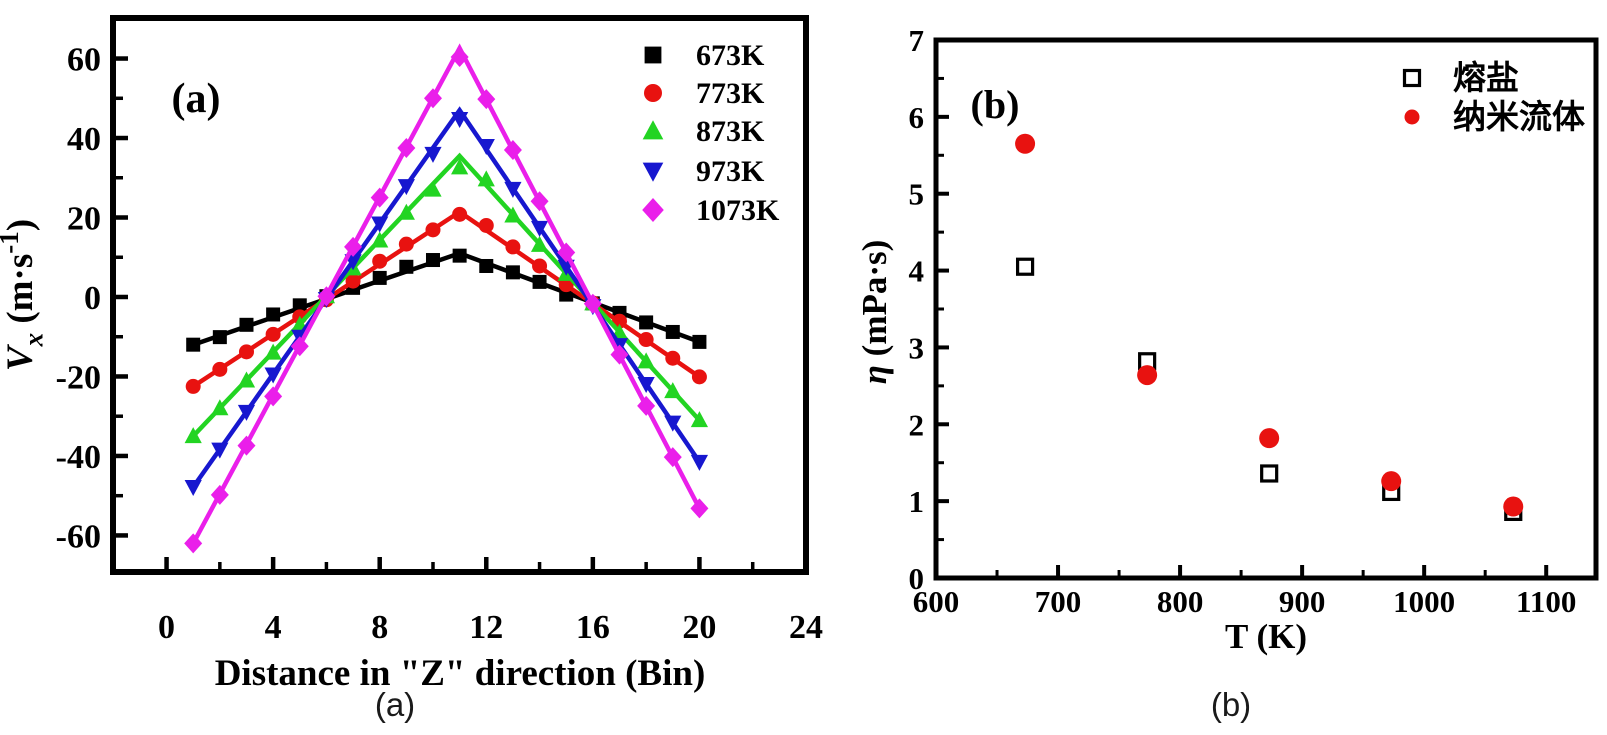 This screenshot has height=735, width=1607. I want to click on x-tick-label: 12, so click(486, 627).